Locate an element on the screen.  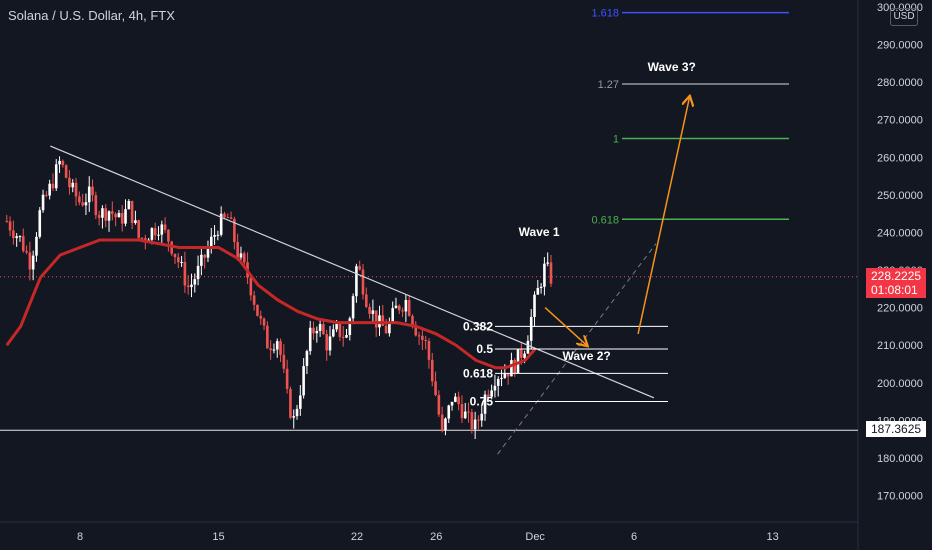
channel-line is located at coordinates (577, 349).